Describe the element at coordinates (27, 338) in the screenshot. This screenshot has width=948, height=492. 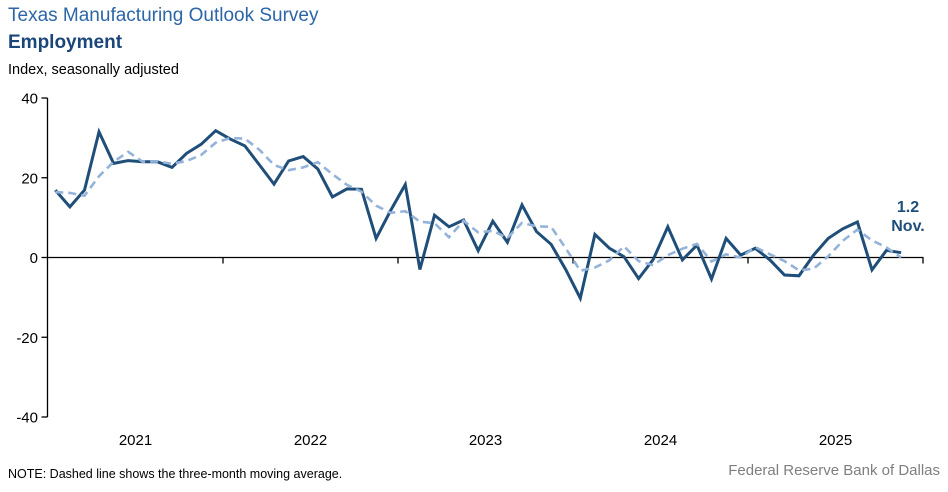
I see `y-axis-tick-label: -20` at that location.